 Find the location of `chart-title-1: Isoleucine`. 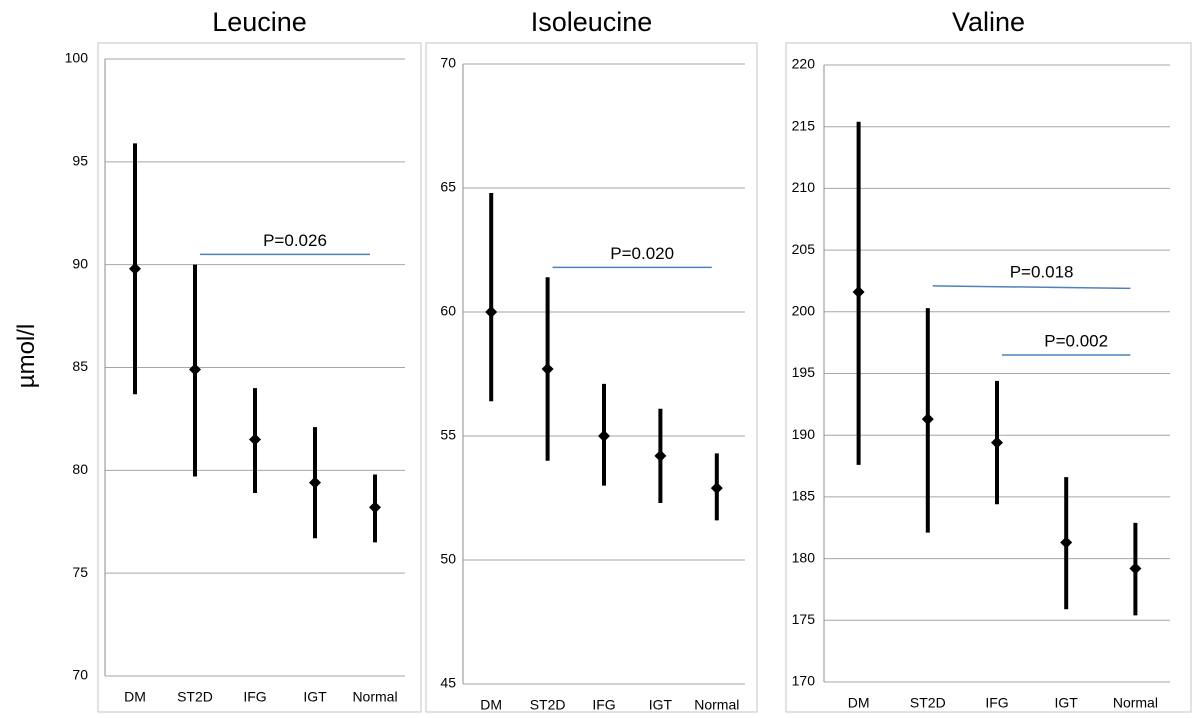

chart-title-1: Isoleucine is located at coordinates (592, 22).